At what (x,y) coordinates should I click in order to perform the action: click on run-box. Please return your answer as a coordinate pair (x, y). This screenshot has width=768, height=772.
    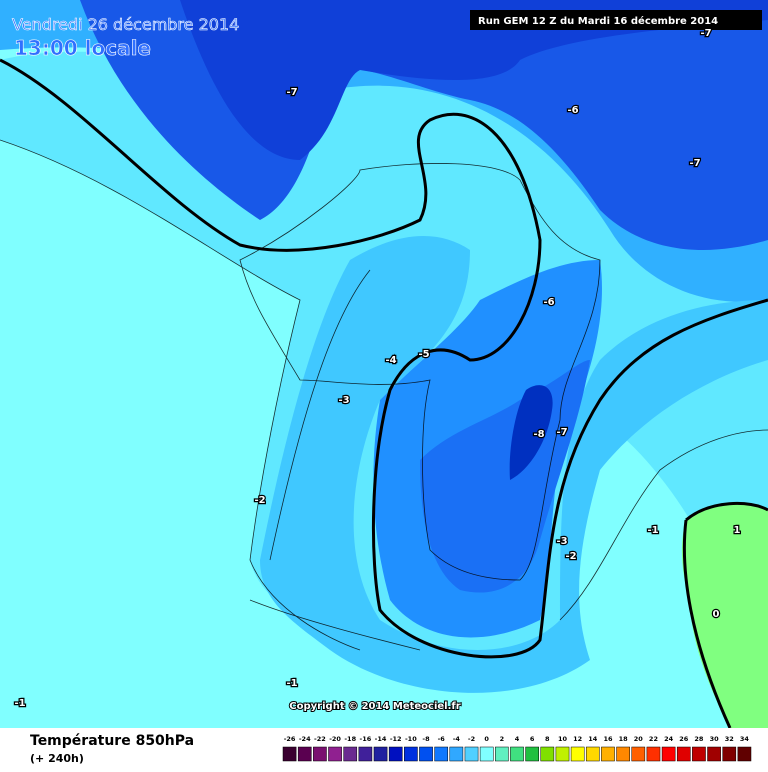
    Looking at the image, I should click on (616, 20).